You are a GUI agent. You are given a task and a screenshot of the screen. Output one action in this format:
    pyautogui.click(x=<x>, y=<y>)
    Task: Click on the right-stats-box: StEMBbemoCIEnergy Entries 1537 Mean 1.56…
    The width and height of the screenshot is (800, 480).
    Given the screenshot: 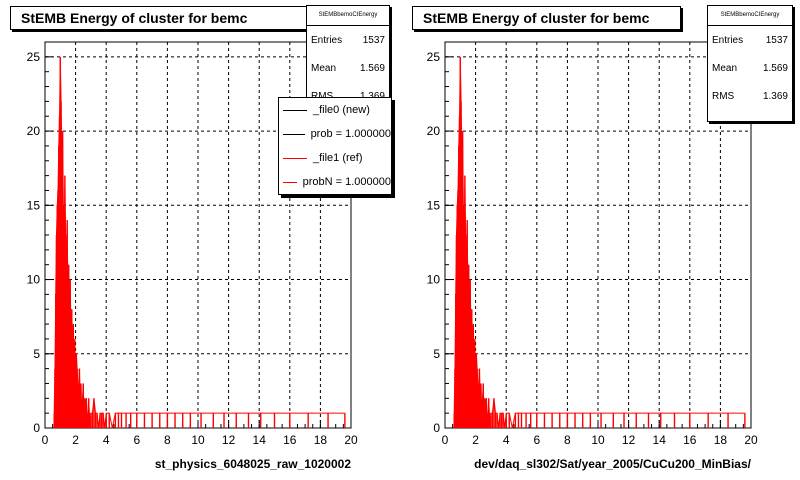 What is the action you would take?
    pyautogui.click(x=750, y=63)
    